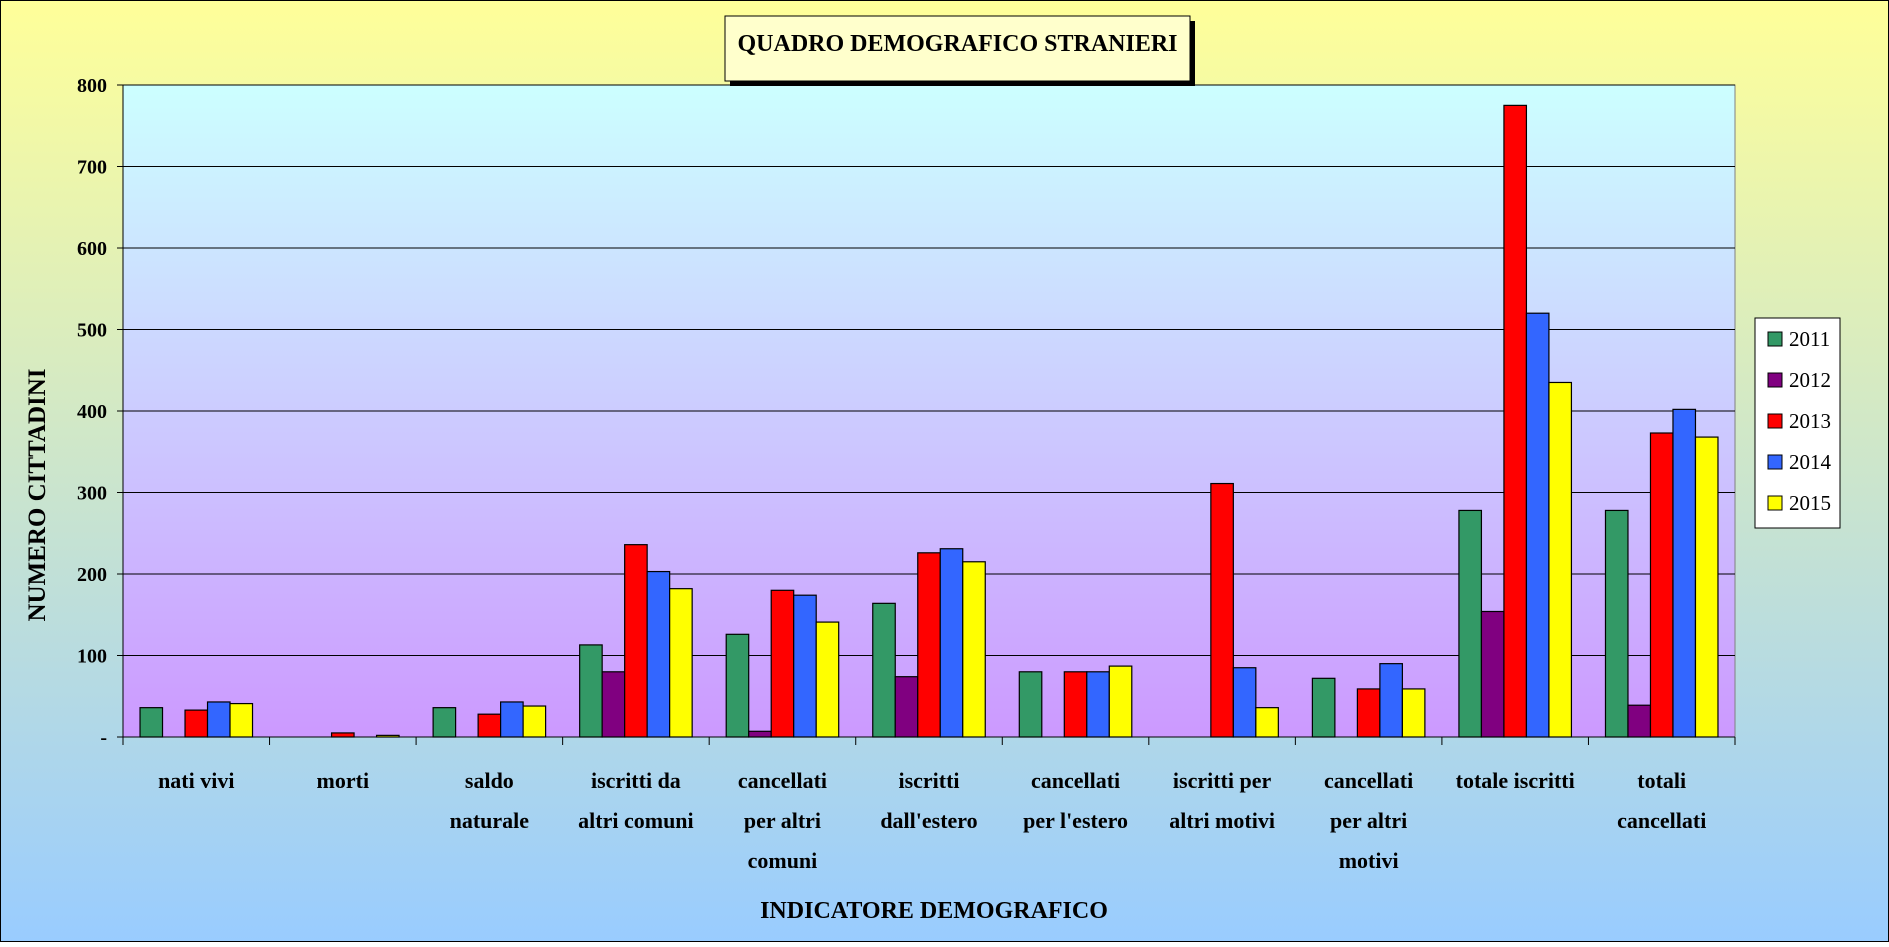 Image resolution: width=1889 pixels, height=947 pixels. Describe the element at coordinates (1075, 820) in the screenshot. I see `x-category-label: per l'estero` at that location.